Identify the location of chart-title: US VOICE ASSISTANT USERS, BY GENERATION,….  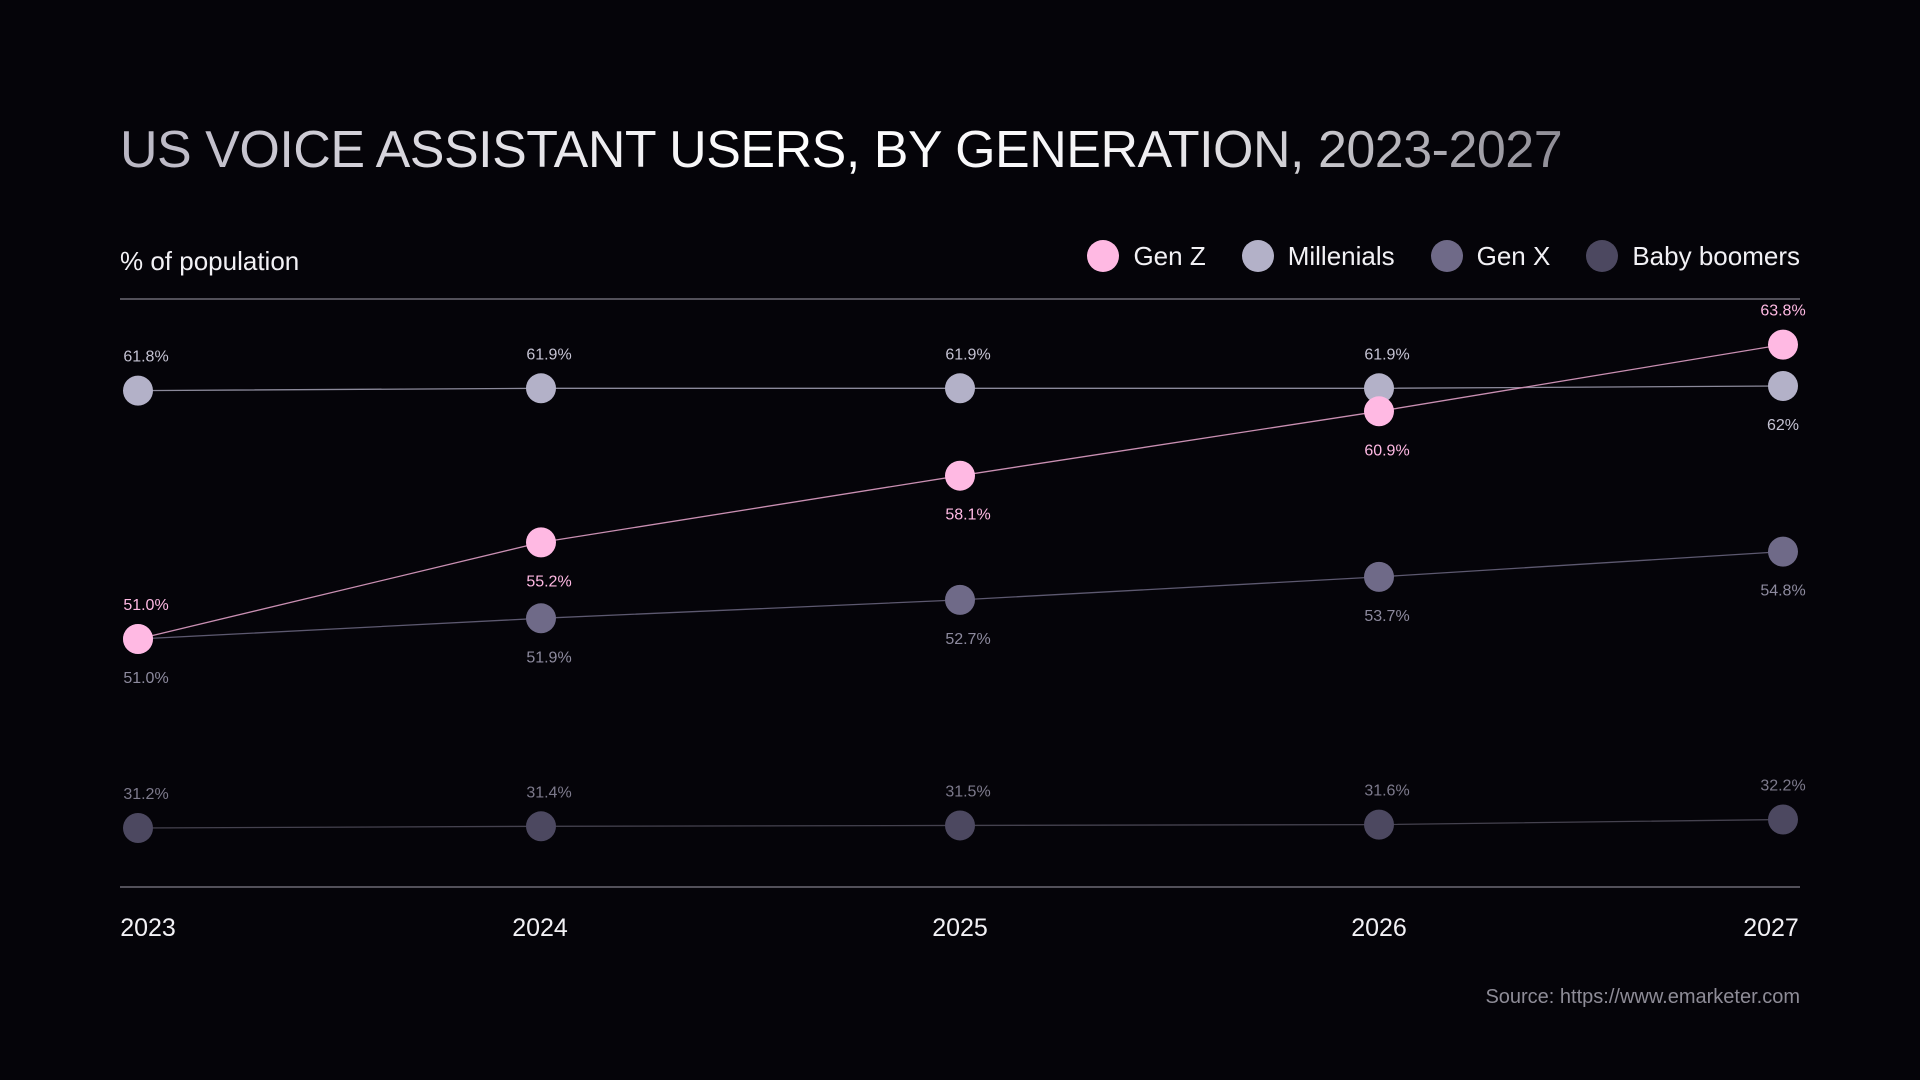
(841, 150).